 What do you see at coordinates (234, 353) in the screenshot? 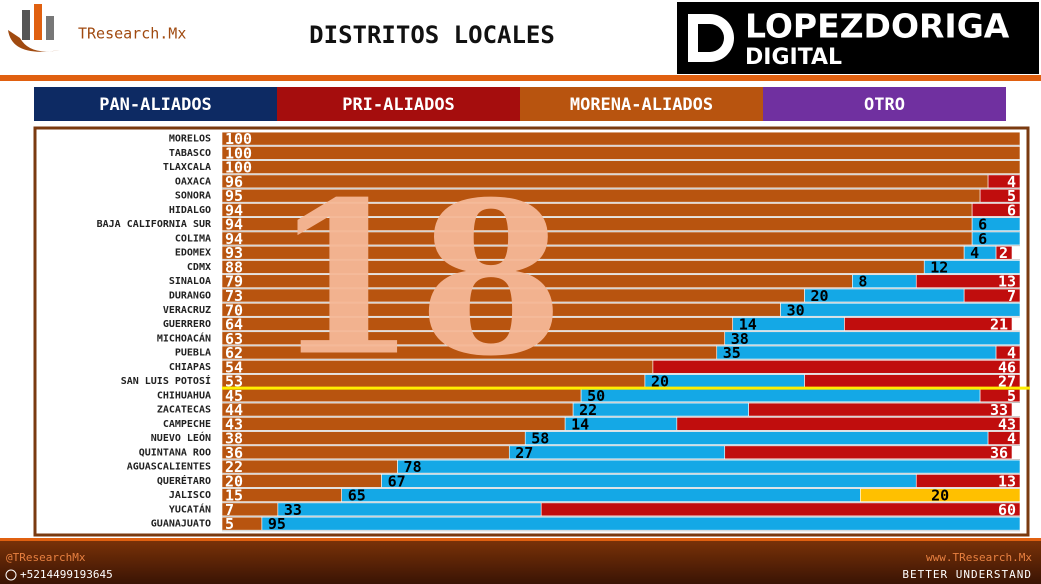
I see `value-label: 62` at bounding box center [234, 353].